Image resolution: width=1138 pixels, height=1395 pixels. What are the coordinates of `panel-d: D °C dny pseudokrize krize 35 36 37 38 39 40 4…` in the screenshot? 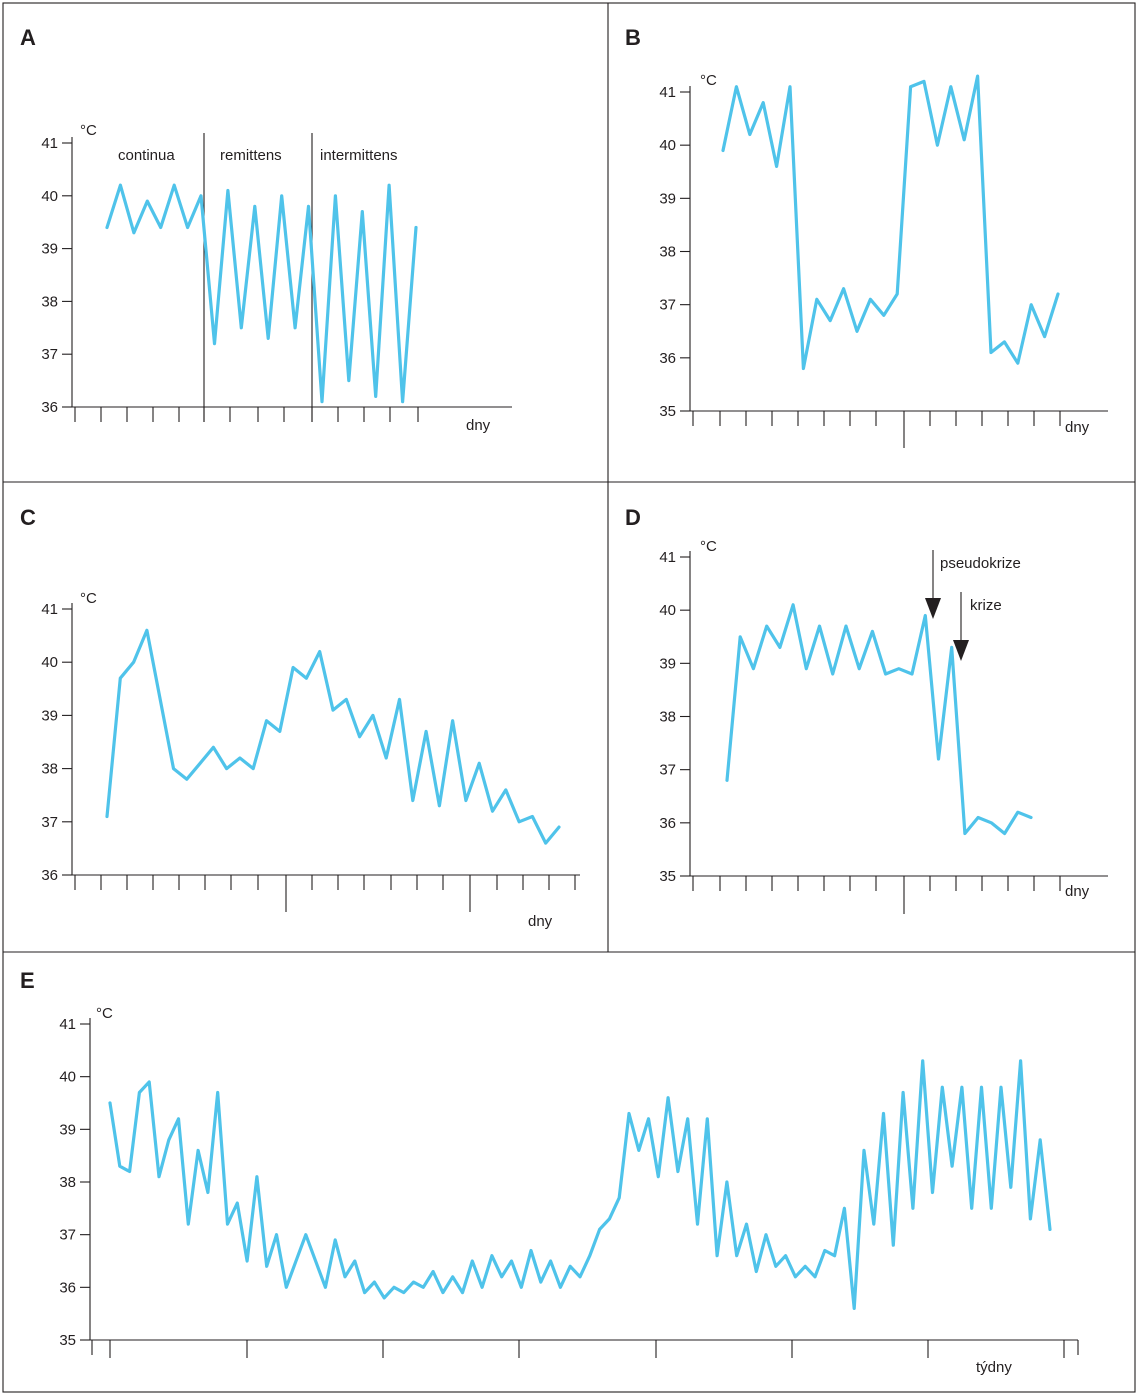 It's located at (866, 709).